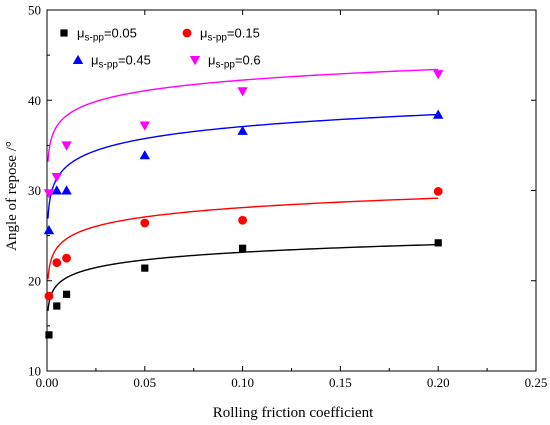 The image size is (550, 425). I want to click on legend-label-3: μs-pp=0.45, so click(121, 62).